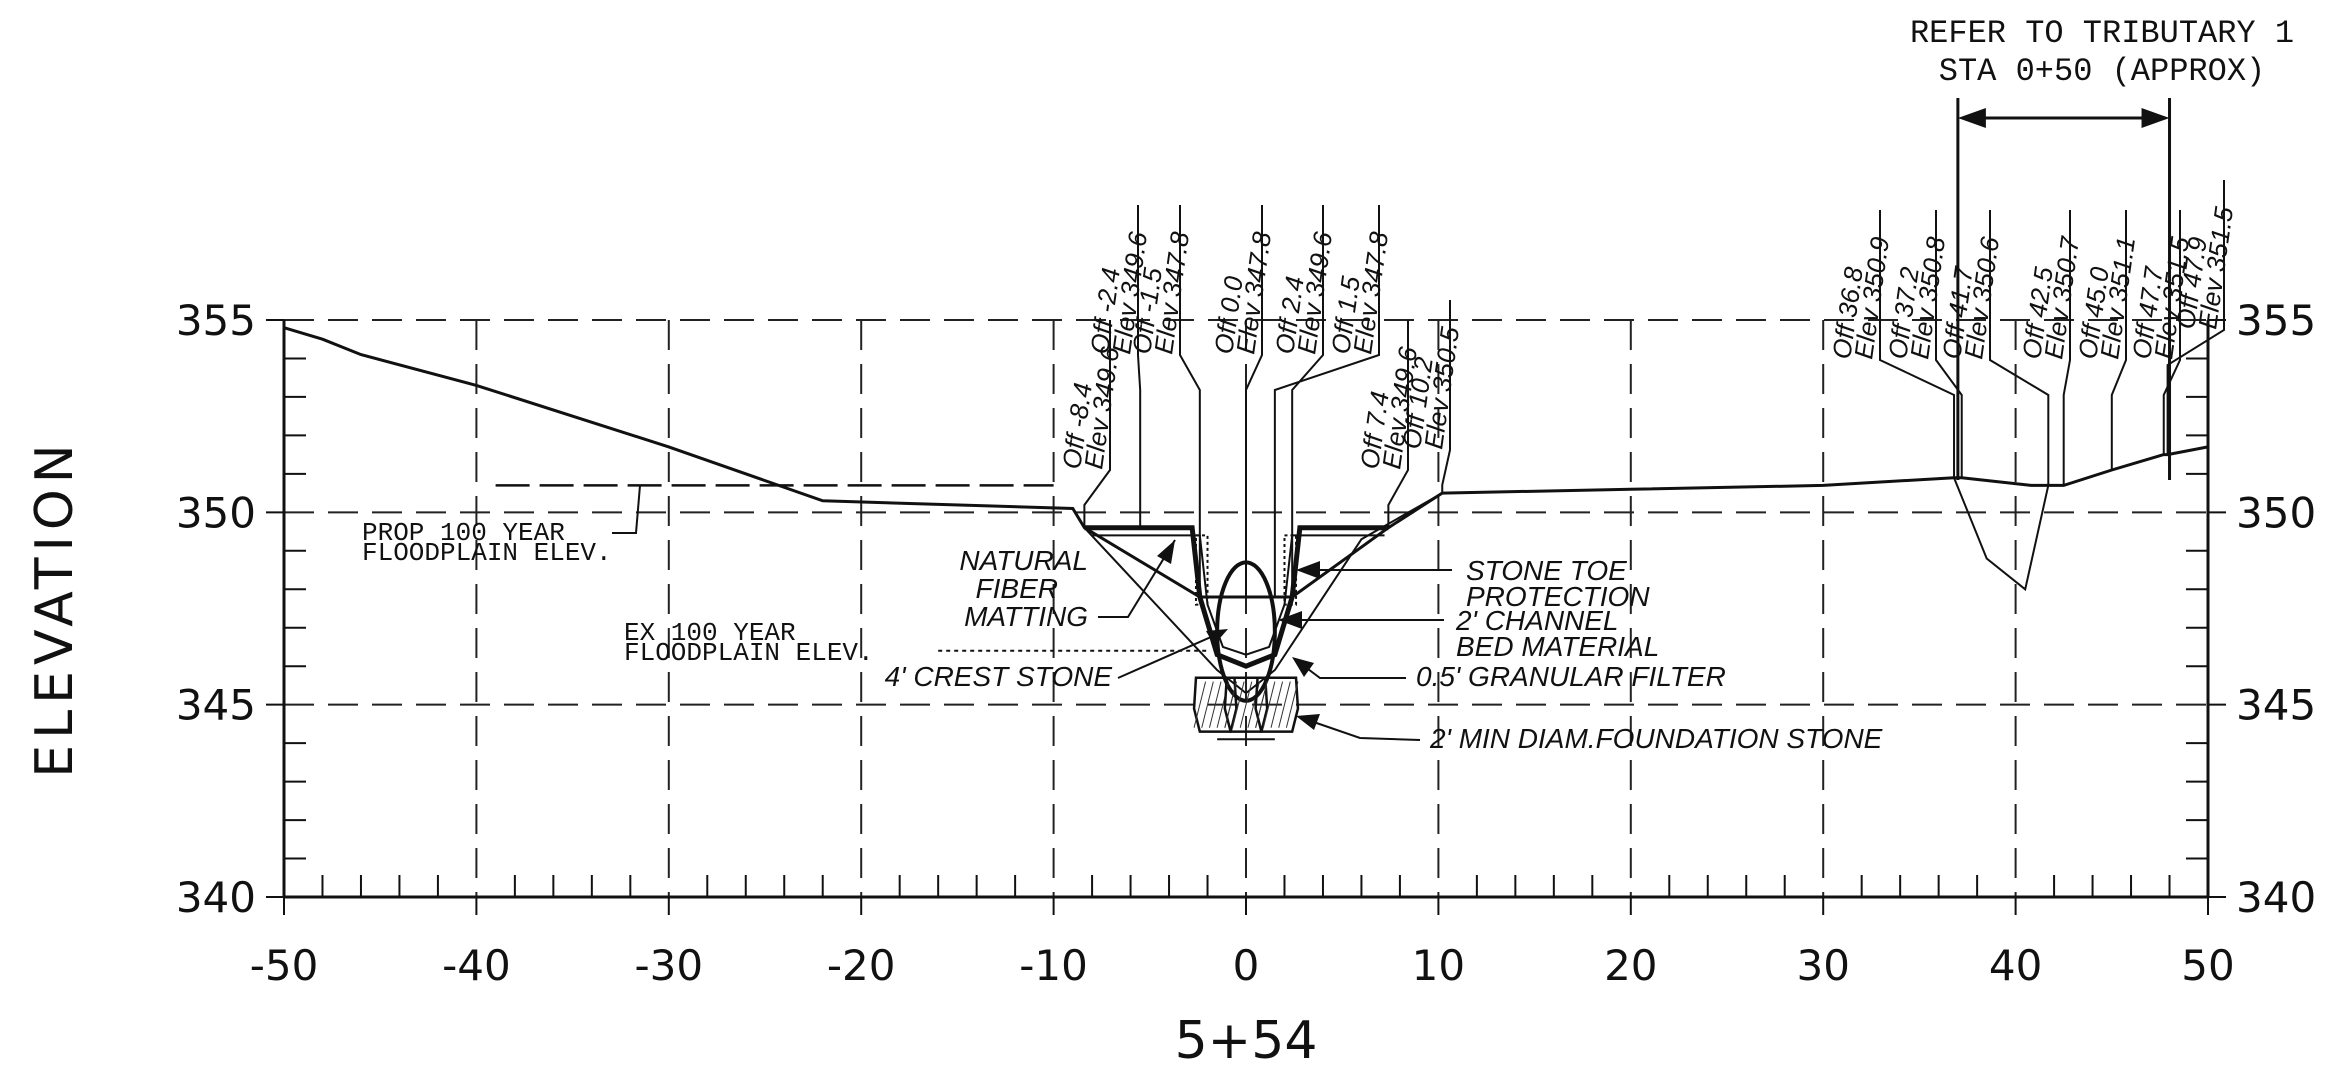 The image size is (2350, 1075). What do you see at coordinates (2276, 897) in the screenshot?
I see `y-tick-label-right: 340` at bounding box center [2276, 897].